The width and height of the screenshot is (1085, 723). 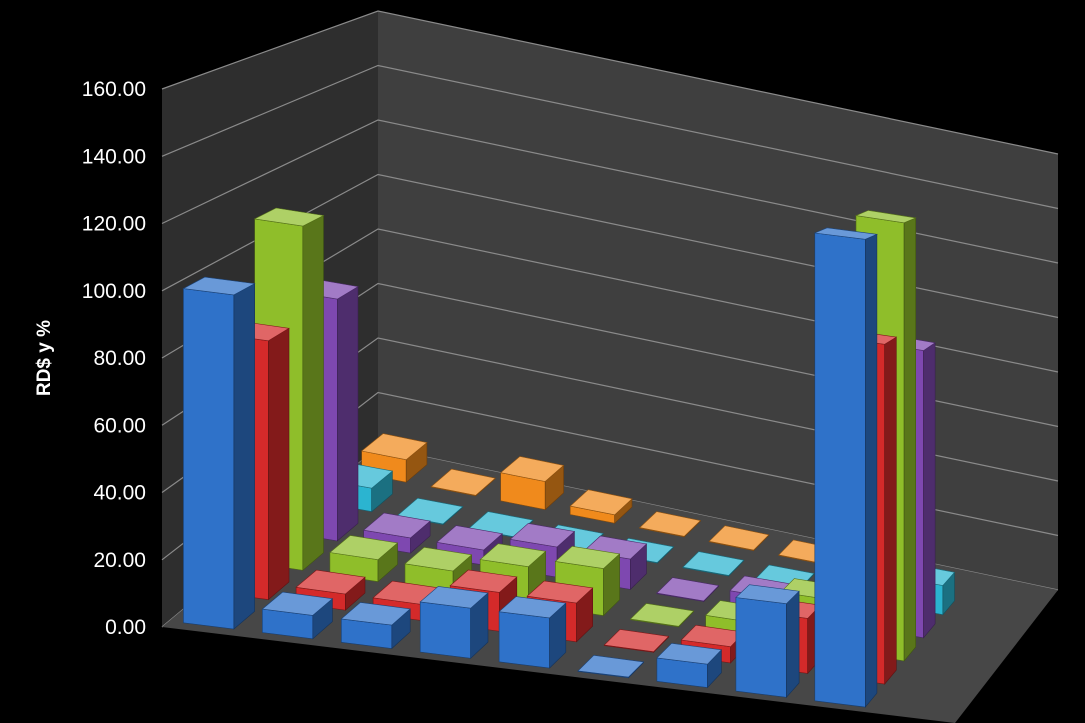 I want to click on y-tick-label: 80.00, so click(x=119, y=358).